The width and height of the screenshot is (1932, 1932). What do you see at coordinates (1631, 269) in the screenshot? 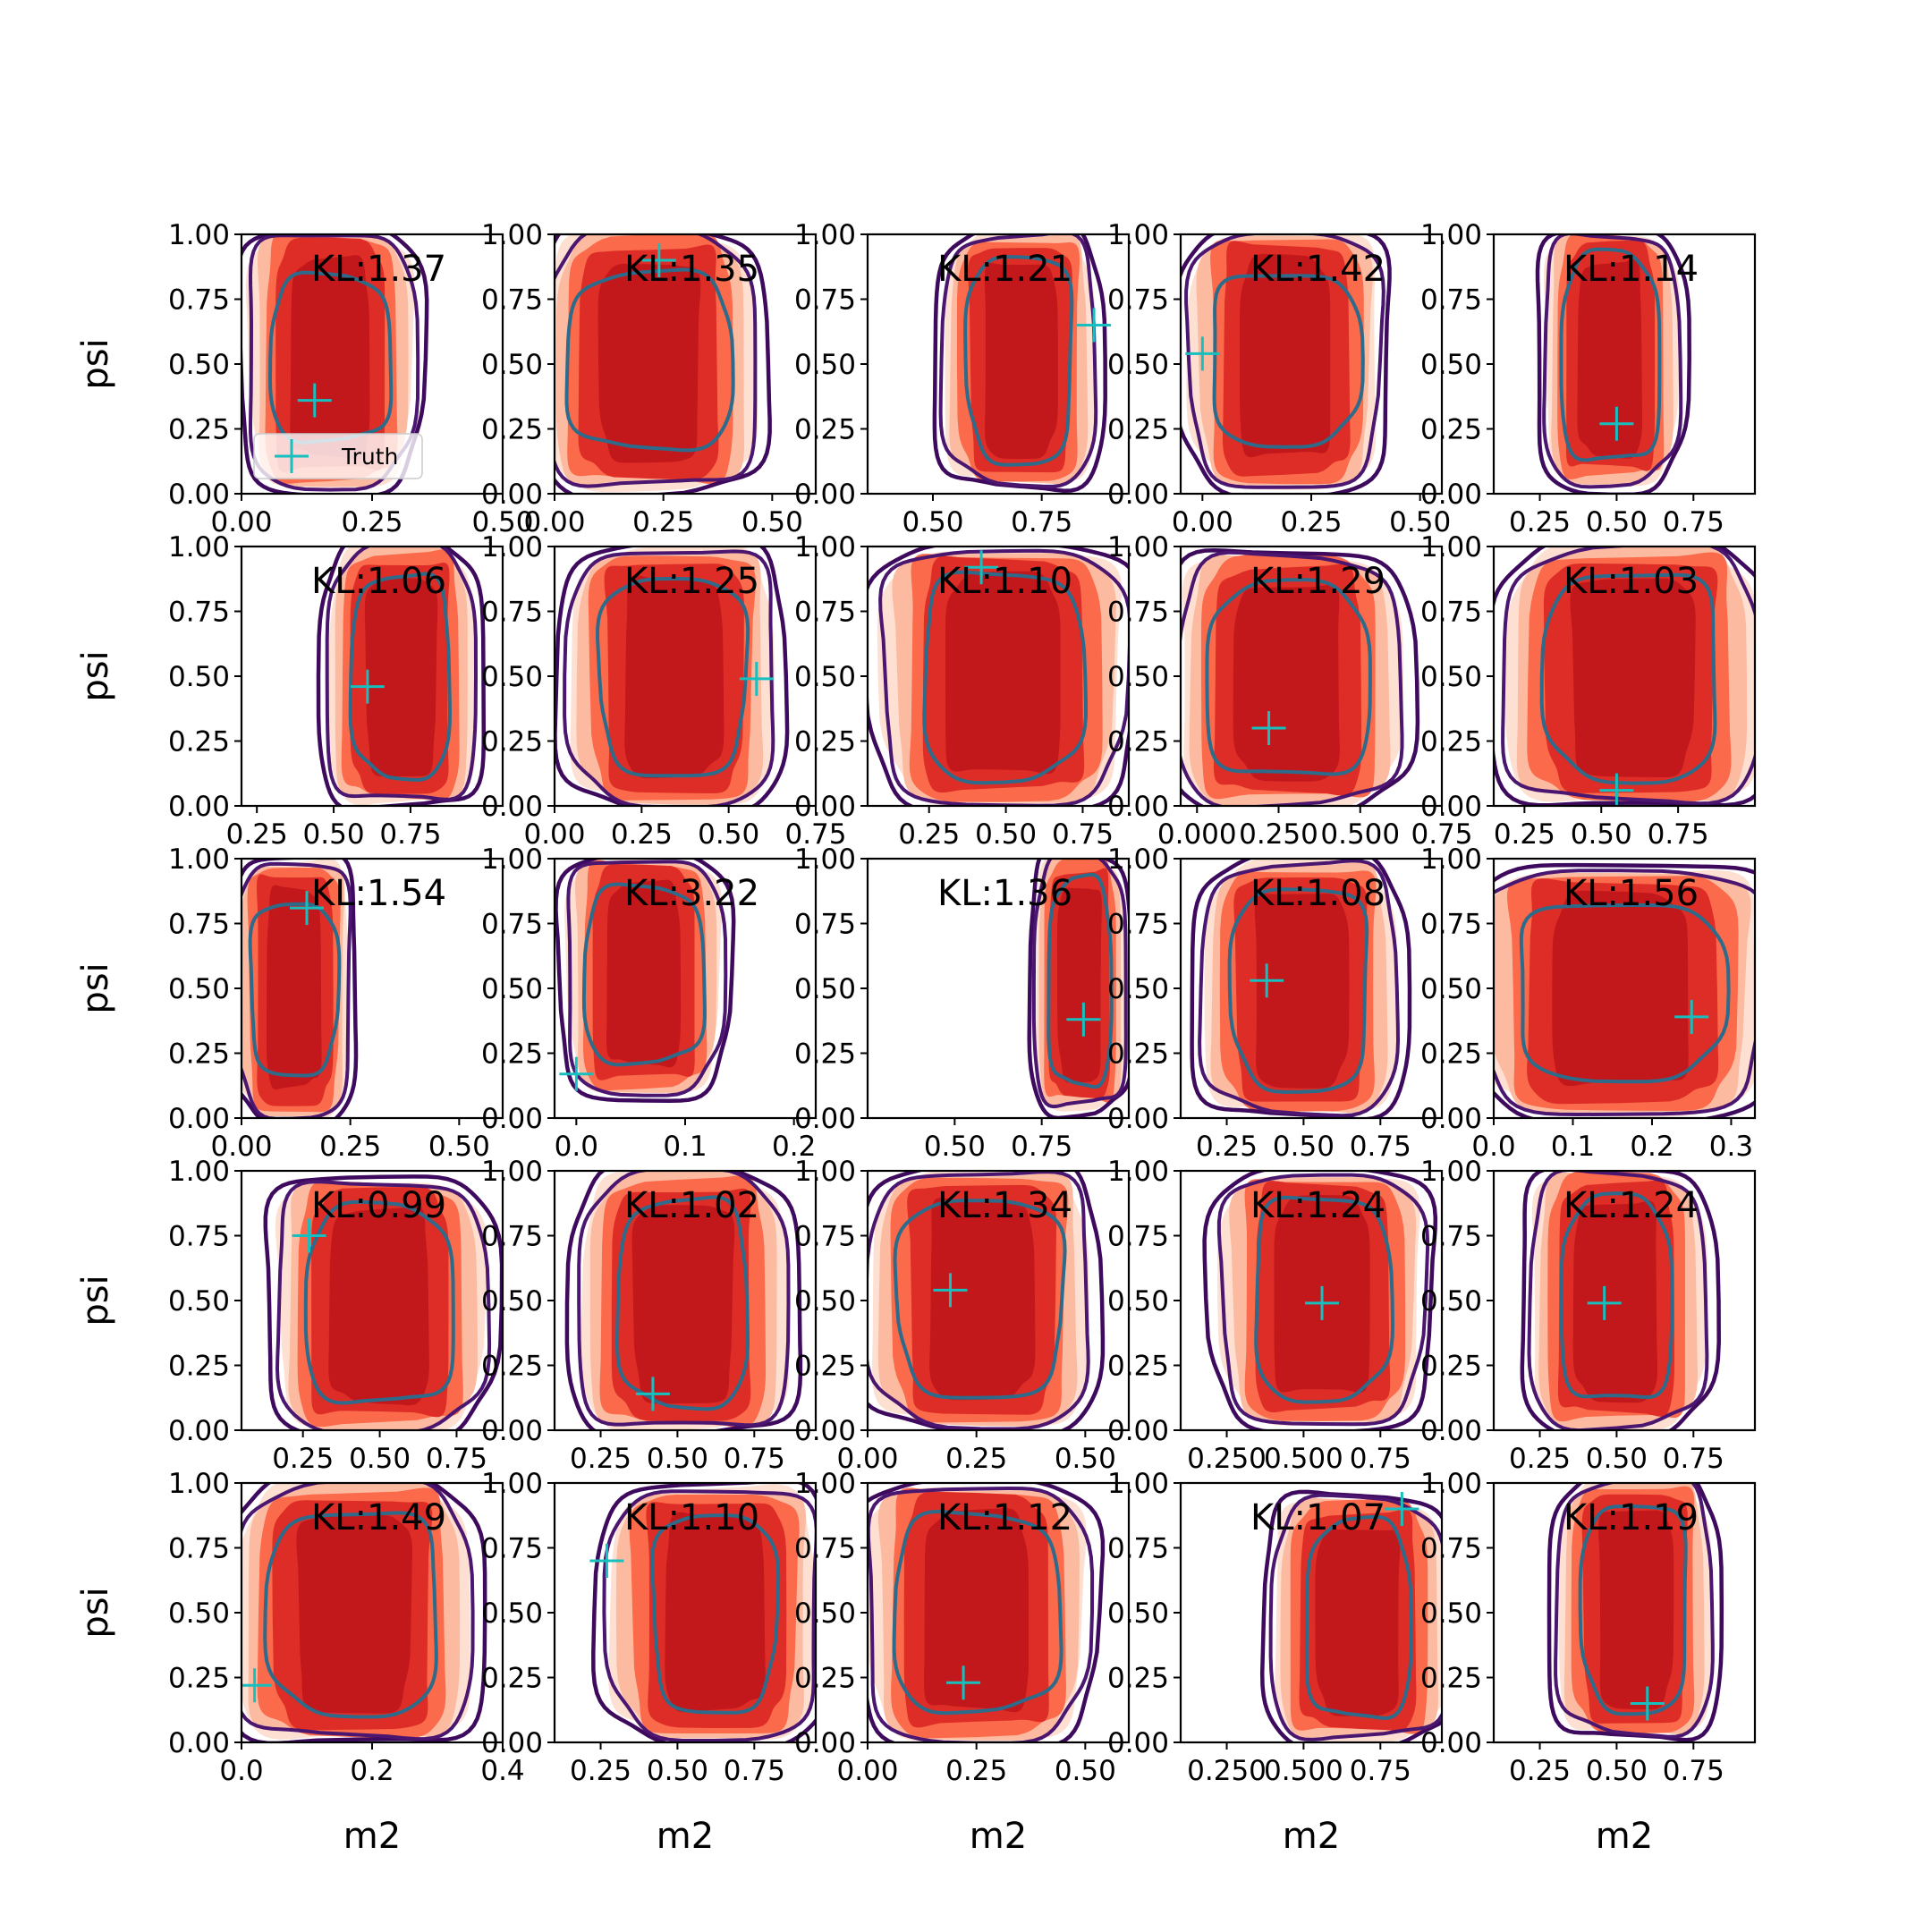
I see `kl-annotation: KL:1.14` at bounding box center [1631, 269].